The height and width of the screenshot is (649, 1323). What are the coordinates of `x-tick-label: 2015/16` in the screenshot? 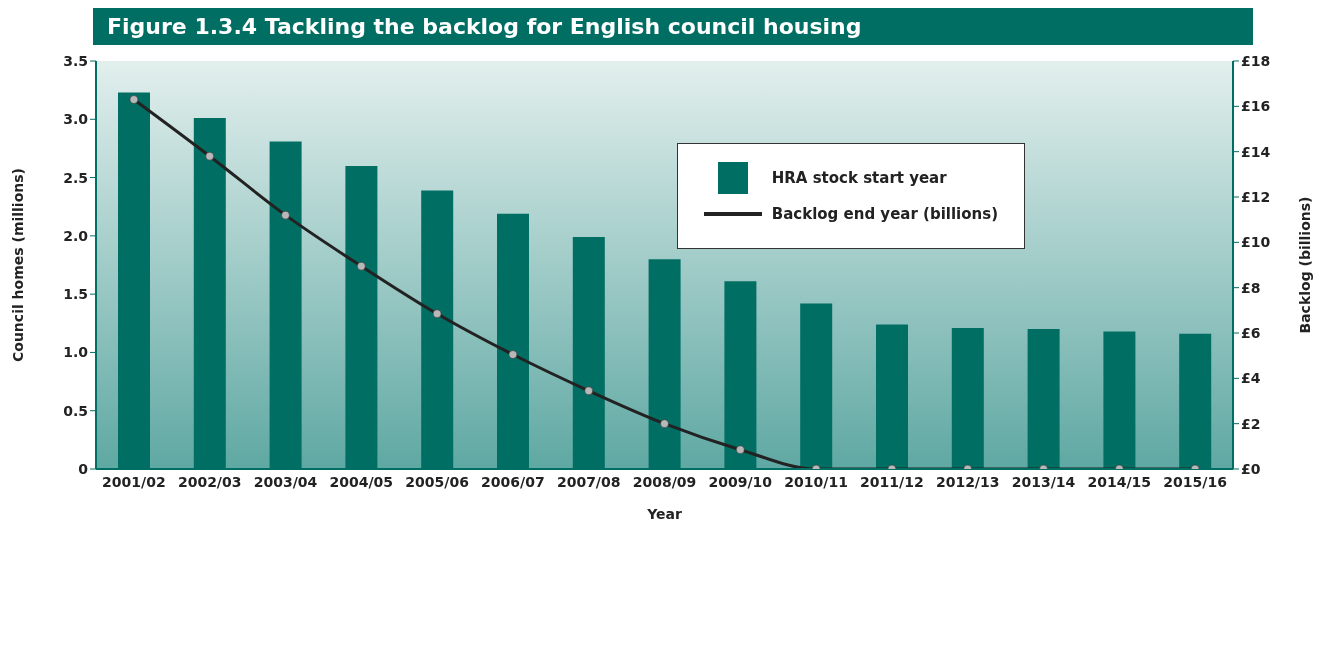 It's located at (1195, 481).